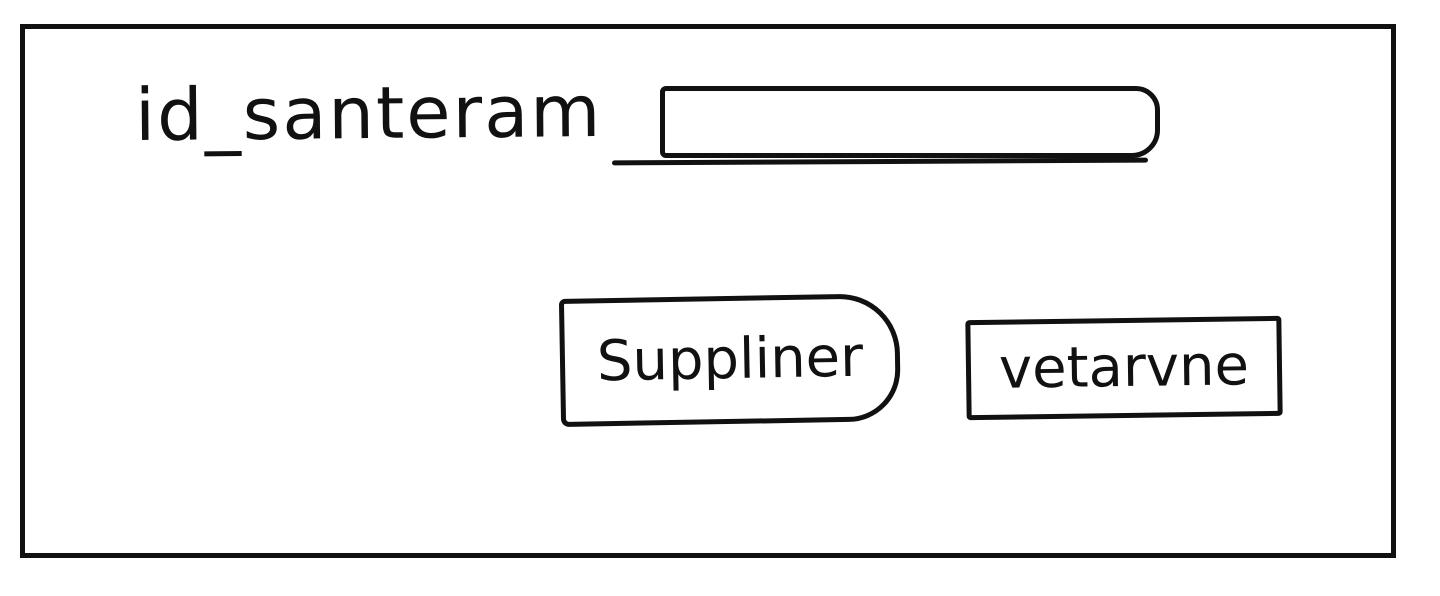 The width and height of the screenshot is (1440, 596). Describe the element at coordinates (1124, 368) in the screenshot. I see `back-button: vetarvne` at that location.